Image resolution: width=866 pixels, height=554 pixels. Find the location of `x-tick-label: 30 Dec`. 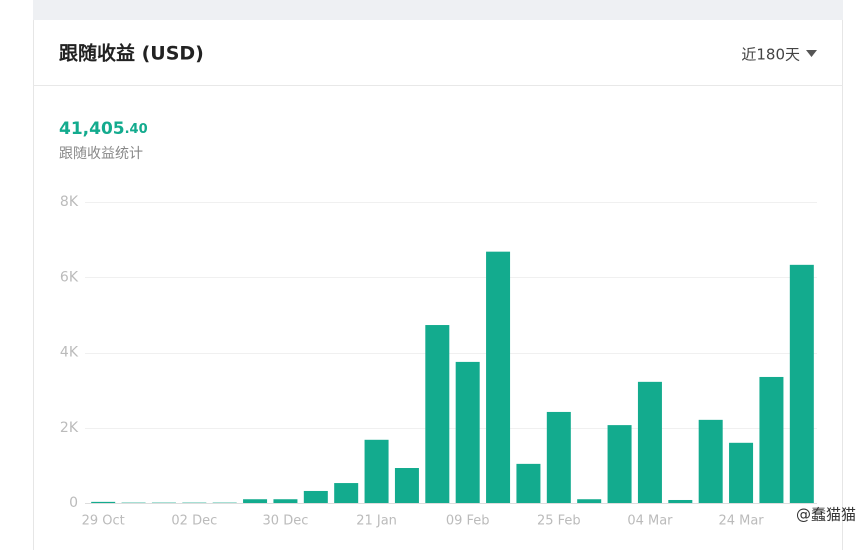

x-tick-label: 30 Dec is located at coordinates (286, 521).